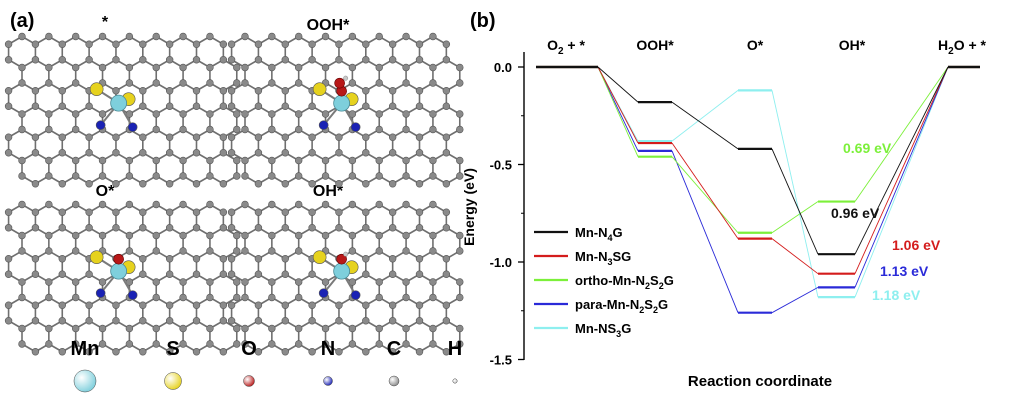 This screenshot has height=406, width=1017. What do you see at coordinates (469, 207) in the screenshot?
I see `y-axis-label: Energy (eV)` at bounding box center [469, 207].